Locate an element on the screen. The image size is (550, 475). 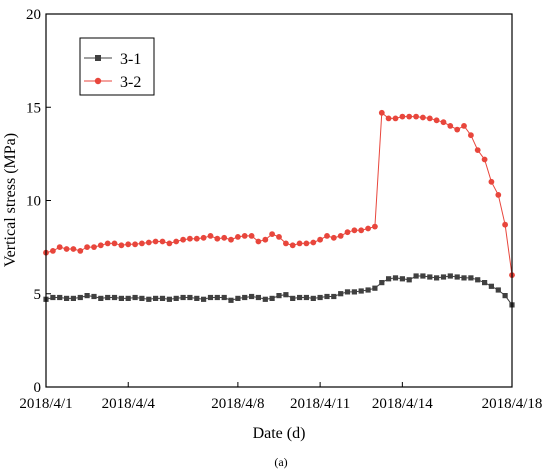
x-tick-label: 2018/4/14 is located at coordinates (402, 404).